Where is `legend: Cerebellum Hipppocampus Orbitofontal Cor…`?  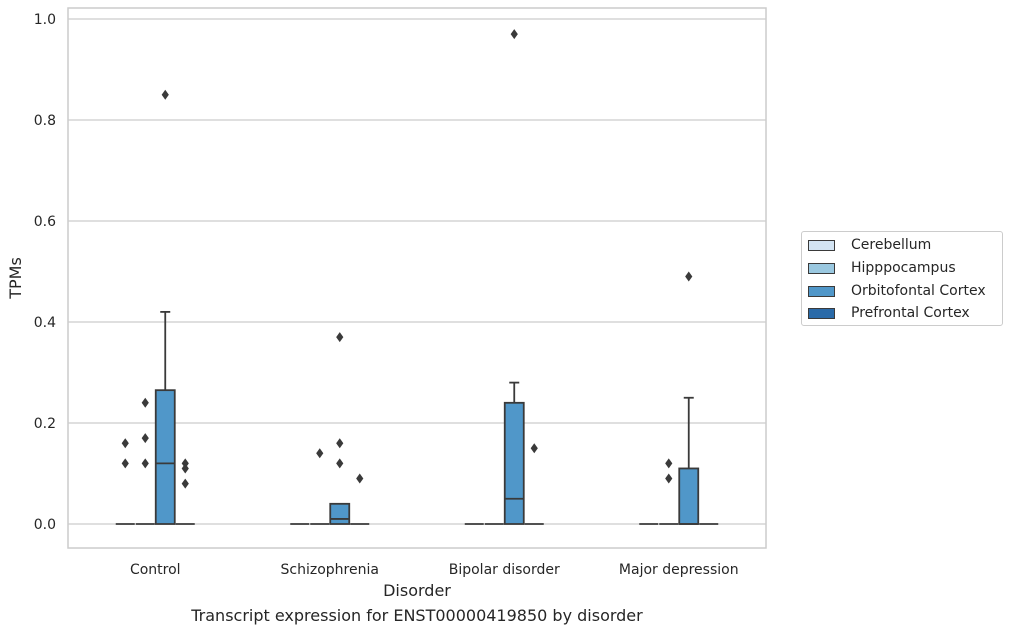 legend: Cerebellum Hipppocampus Orbitofontal Cor… is located at coordinates (902, 278).